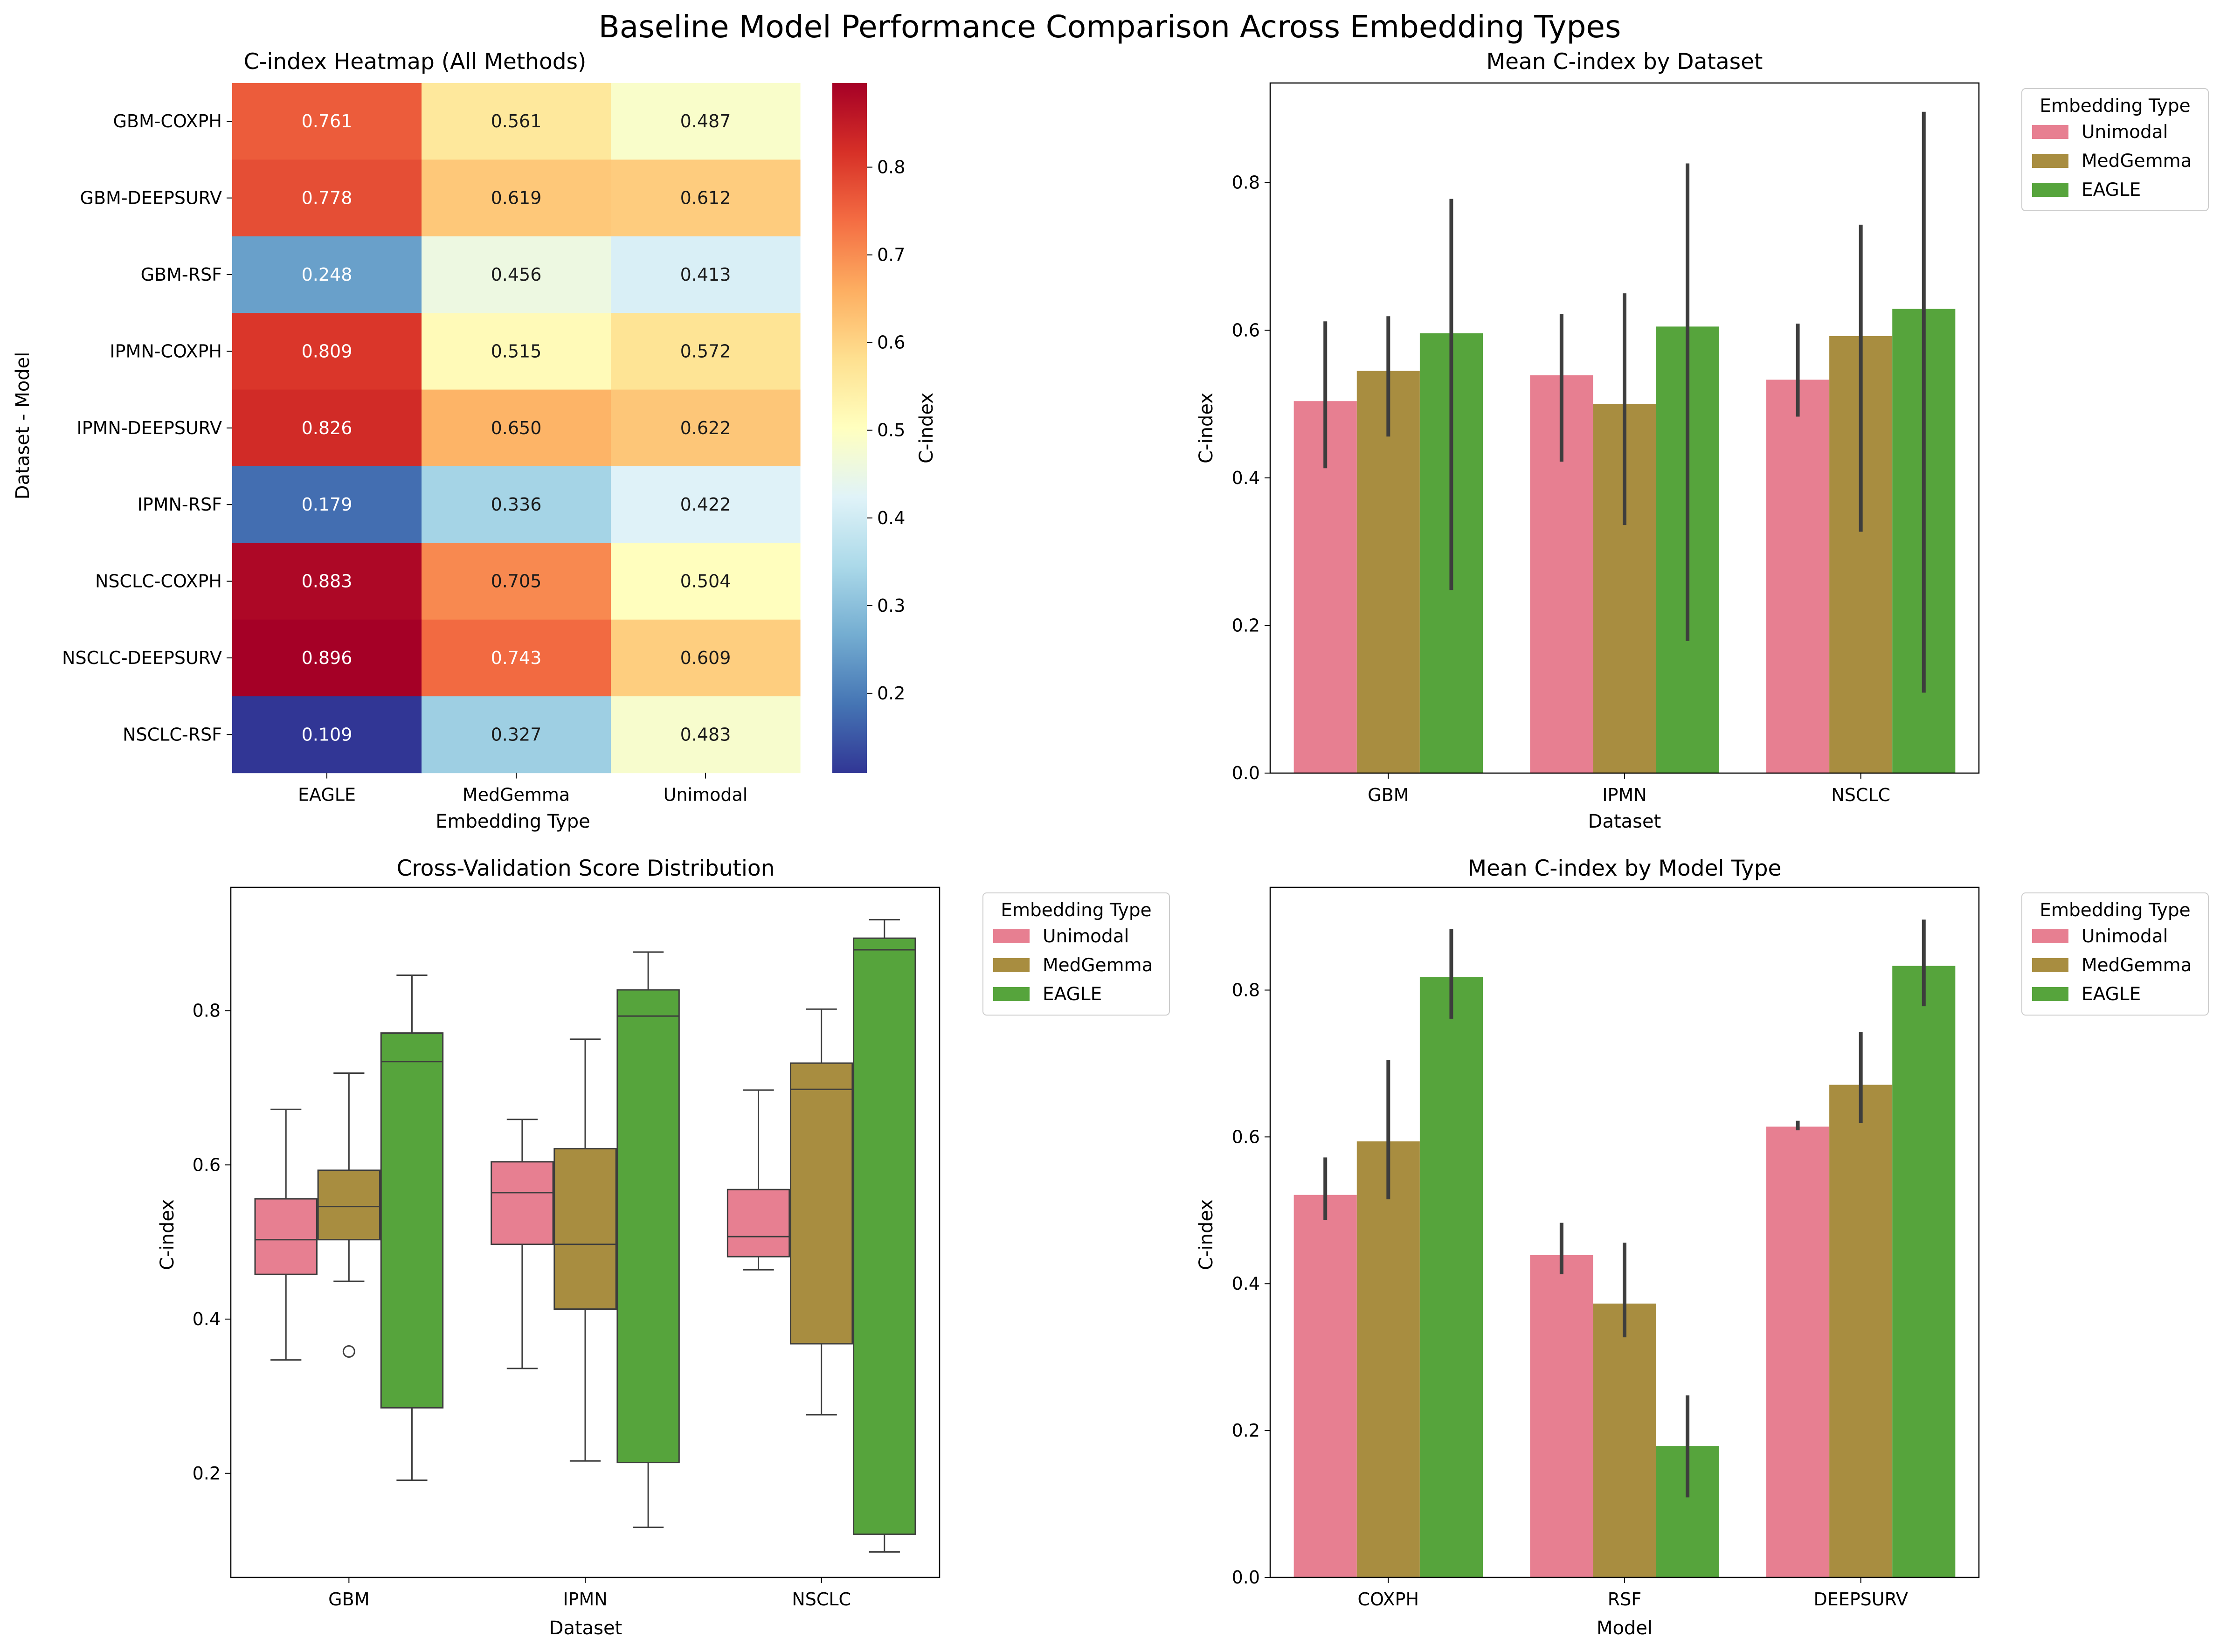 The width and height of the screenshot is (2220, 1652). I want to click on colorbar-tick-label: 0.7, so click(891, 255).